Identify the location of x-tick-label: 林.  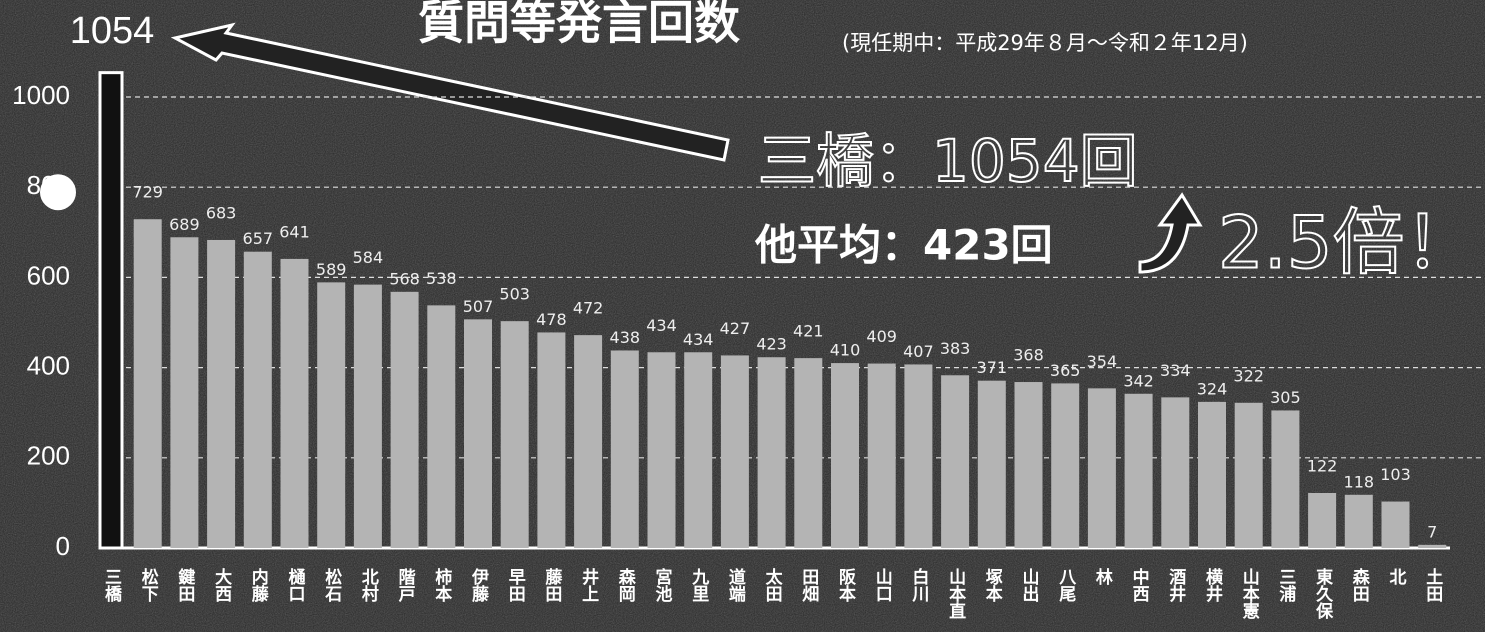
(1102, 576).